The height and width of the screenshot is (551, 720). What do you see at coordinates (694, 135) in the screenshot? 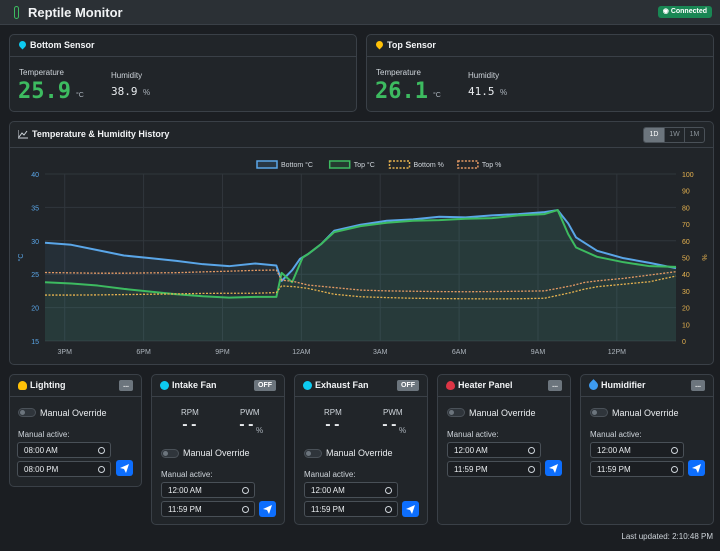
I see `range-1m-button: 1M` at bounding box center [694, 135].